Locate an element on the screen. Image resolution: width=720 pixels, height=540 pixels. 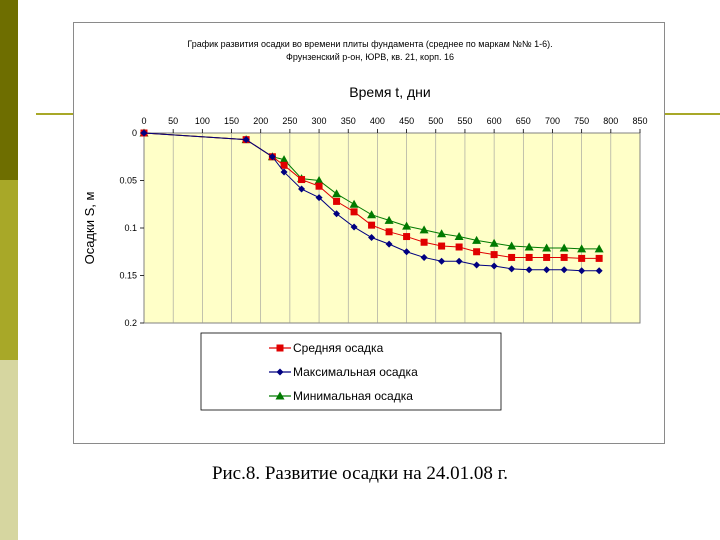
x-tick-label: 250 is located at coordinates (289, 121).